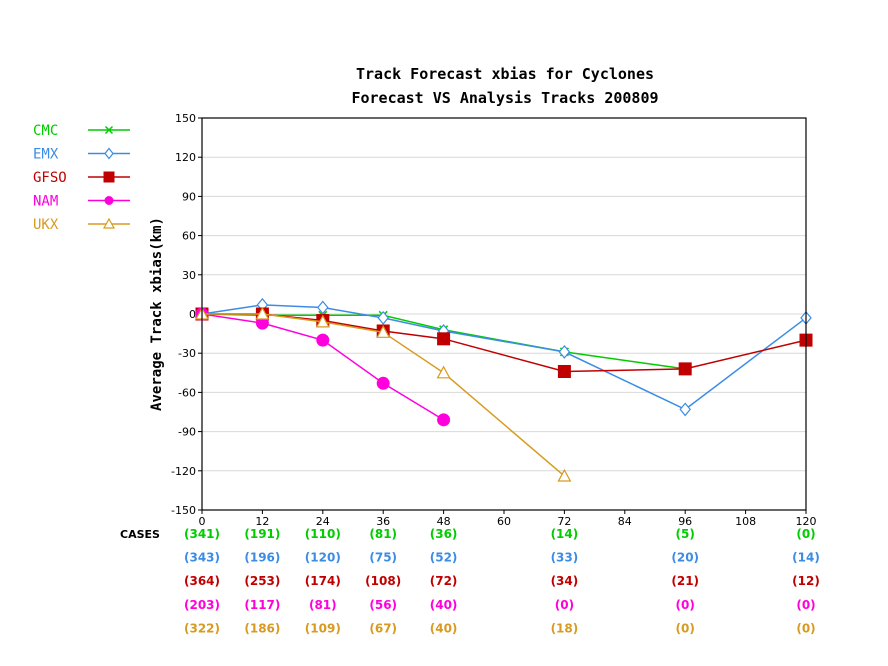 Image resolution: width=888 pixels, height=666 pixels. Describe the element at coordinates (262, 521) in the screenshot. I see `x-tick-label: 12` at that location.